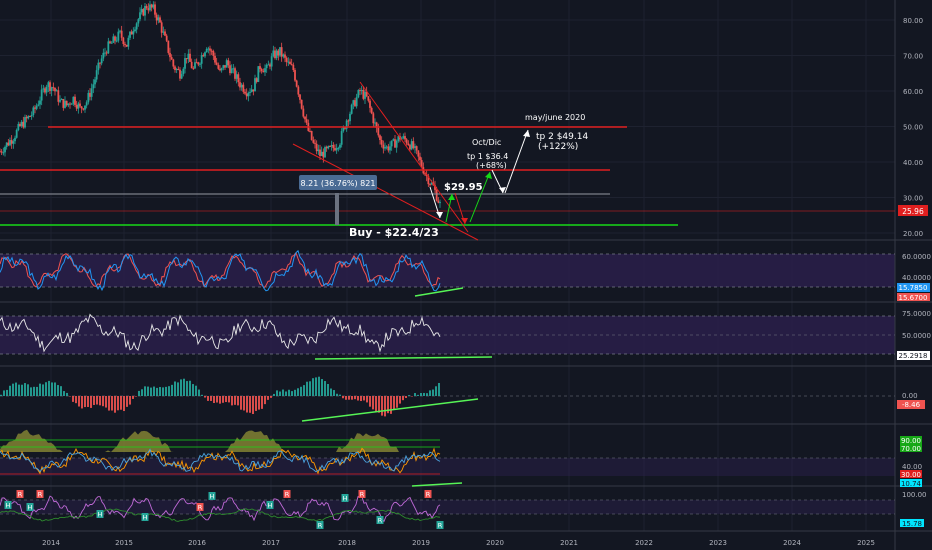 The height and width of the screenshot is (550, 932). What do you see at coordinates (421, 543) in the screenshot?
I see `year-tick-label: 2019` at bounding box center [421, 543].